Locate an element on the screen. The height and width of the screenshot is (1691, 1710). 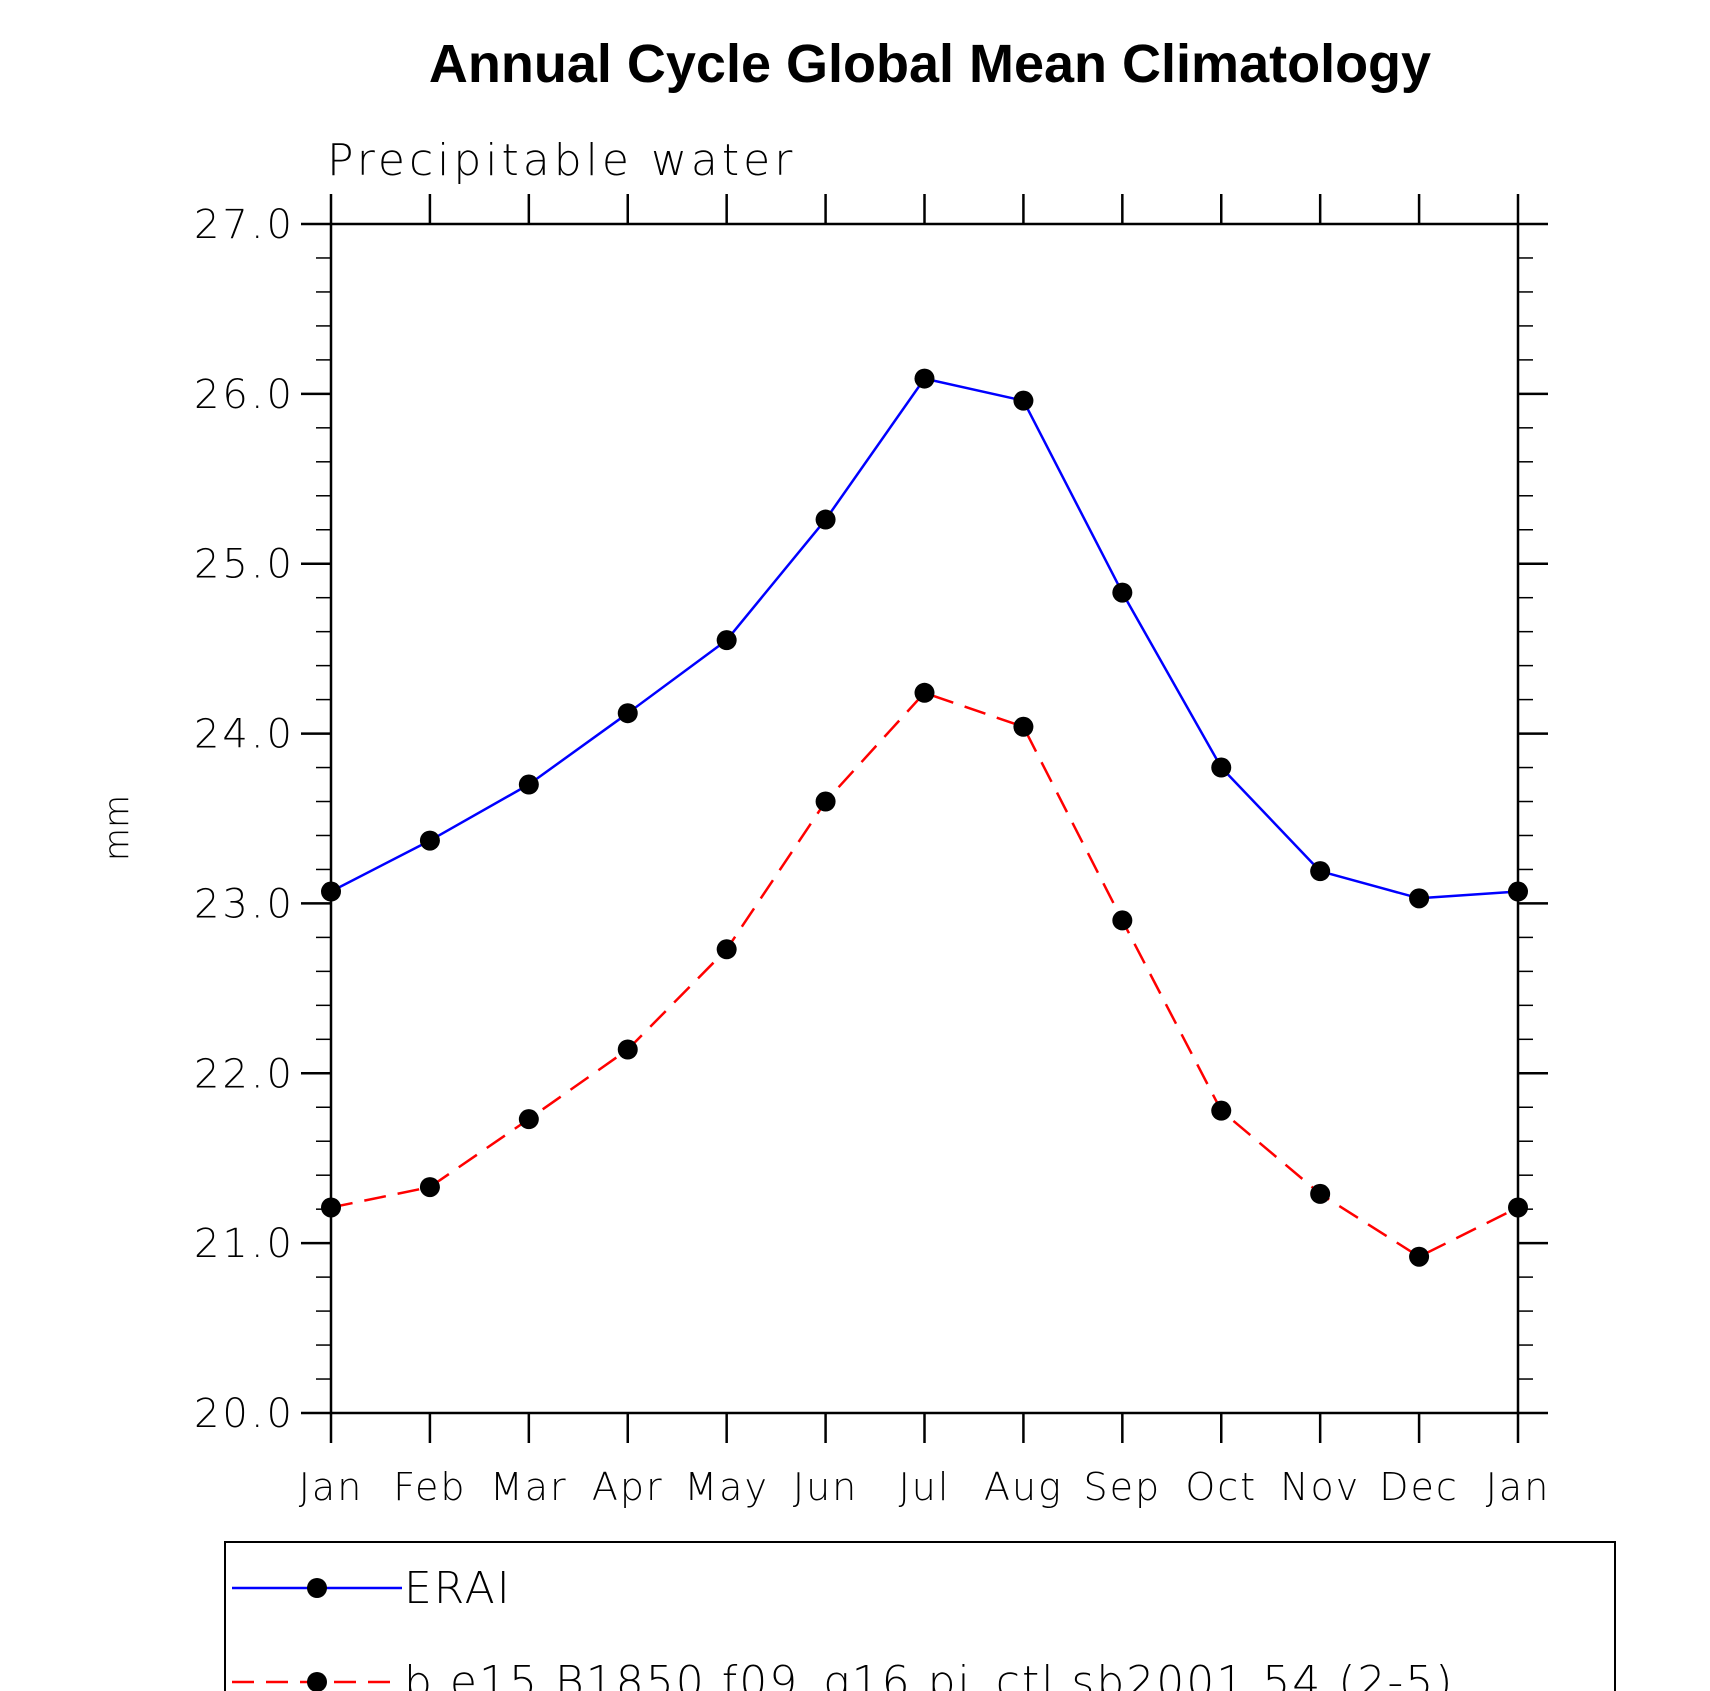
x-tick-label: Jun is located at coordinates (825, 1487).